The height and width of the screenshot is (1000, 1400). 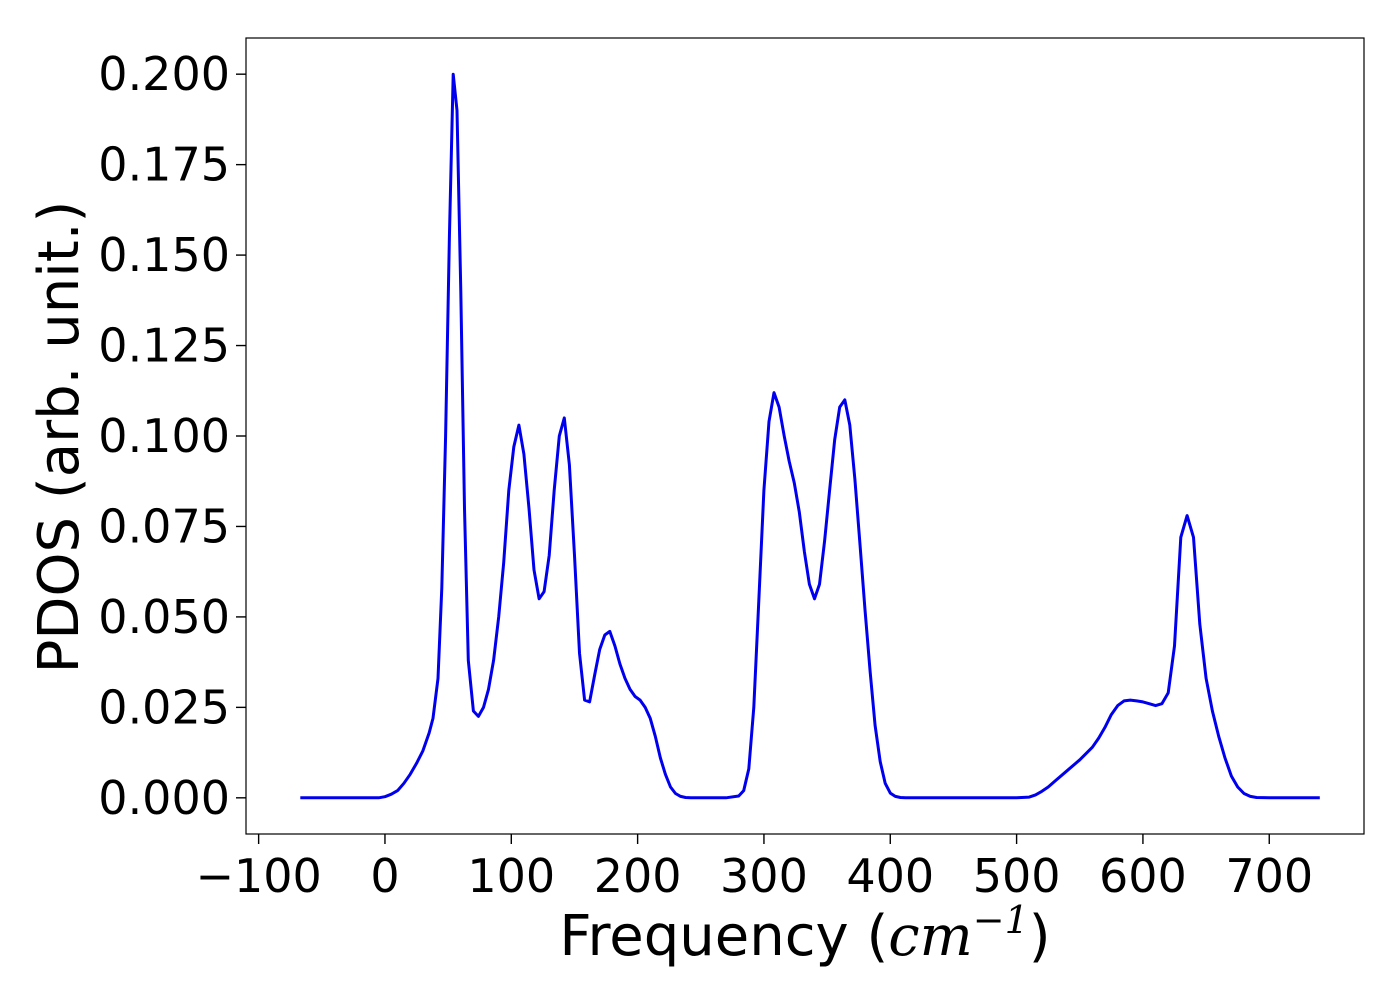 What do you see at coordinates (1143, 876) in the screenshot?
I see `x-tick-label: 600` at bounding box center [1143, 876].